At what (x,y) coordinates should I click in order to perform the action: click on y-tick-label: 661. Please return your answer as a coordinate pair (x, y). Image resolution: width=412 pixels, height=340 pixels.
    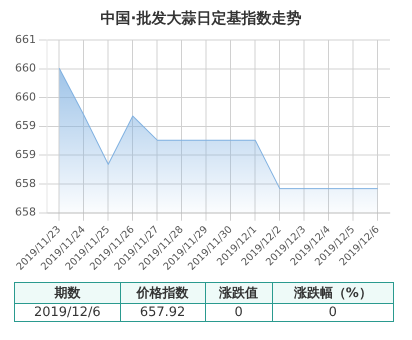
    Looking at the image, I should click on (25, 39).